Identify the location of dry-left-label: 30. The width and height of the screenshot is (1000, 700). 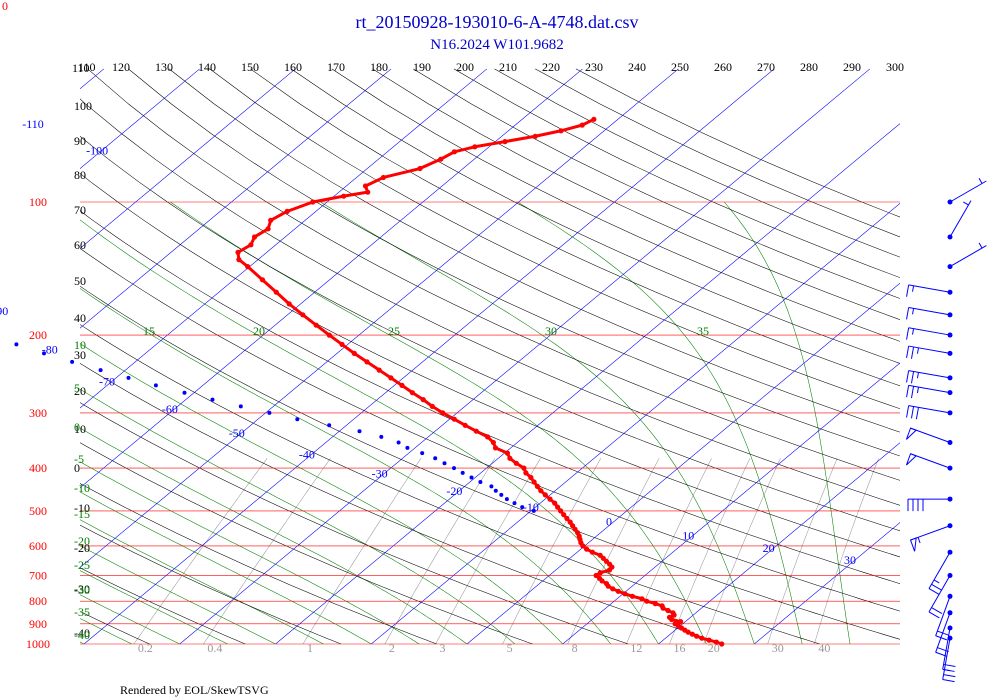
(80, 355).